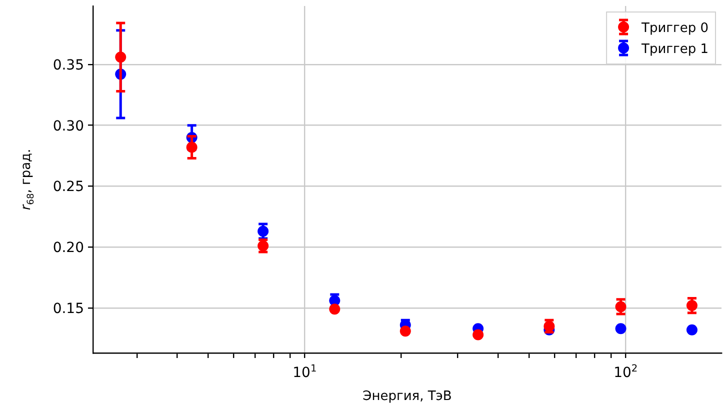 Image resolution: width=727 pixels, height=410 pixels. I want to click on y-tick-label: 0.15, so click(68, 308).